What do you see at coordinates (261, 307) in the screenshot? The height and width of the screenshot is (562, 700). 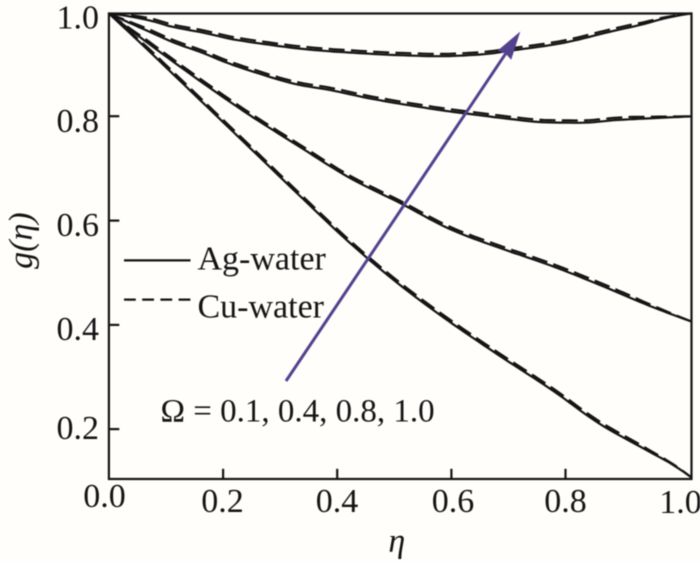 I see `svg-text: Cu-water` at bounding box center [261, 307].